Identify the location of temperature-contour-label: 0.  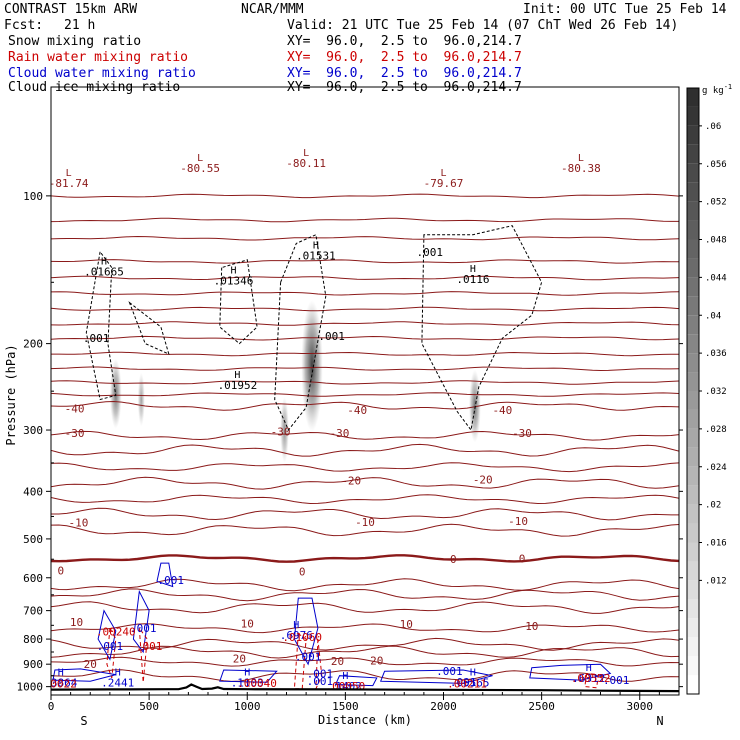
(453, 559).